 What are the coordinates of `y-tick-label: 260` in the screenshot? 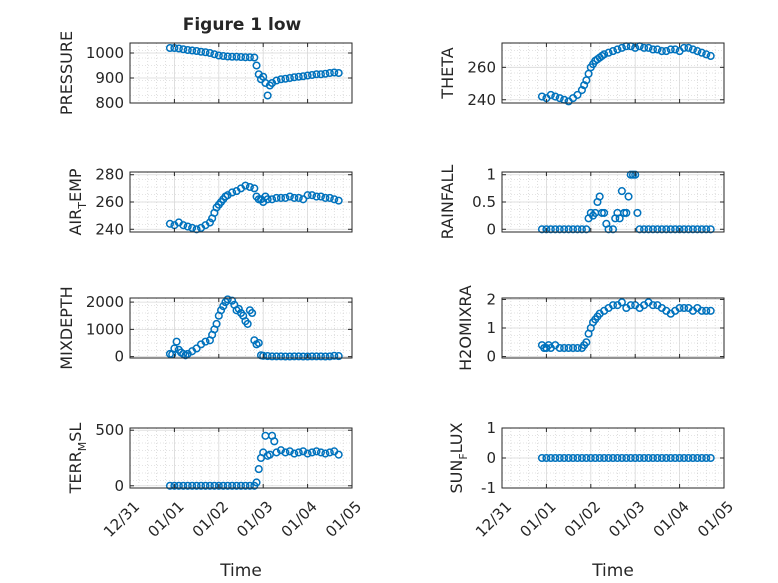 It's located at (481, 67).